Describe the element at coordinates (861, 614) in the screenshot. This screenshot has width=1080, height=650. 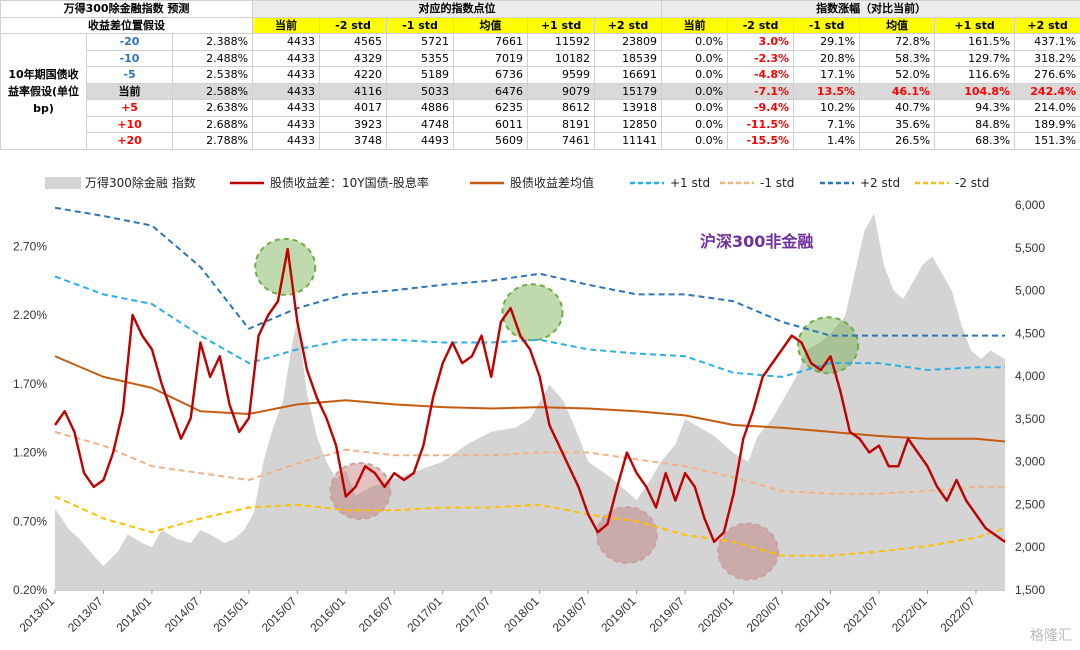
I see `x-tick-label: 2021/07` at that location.